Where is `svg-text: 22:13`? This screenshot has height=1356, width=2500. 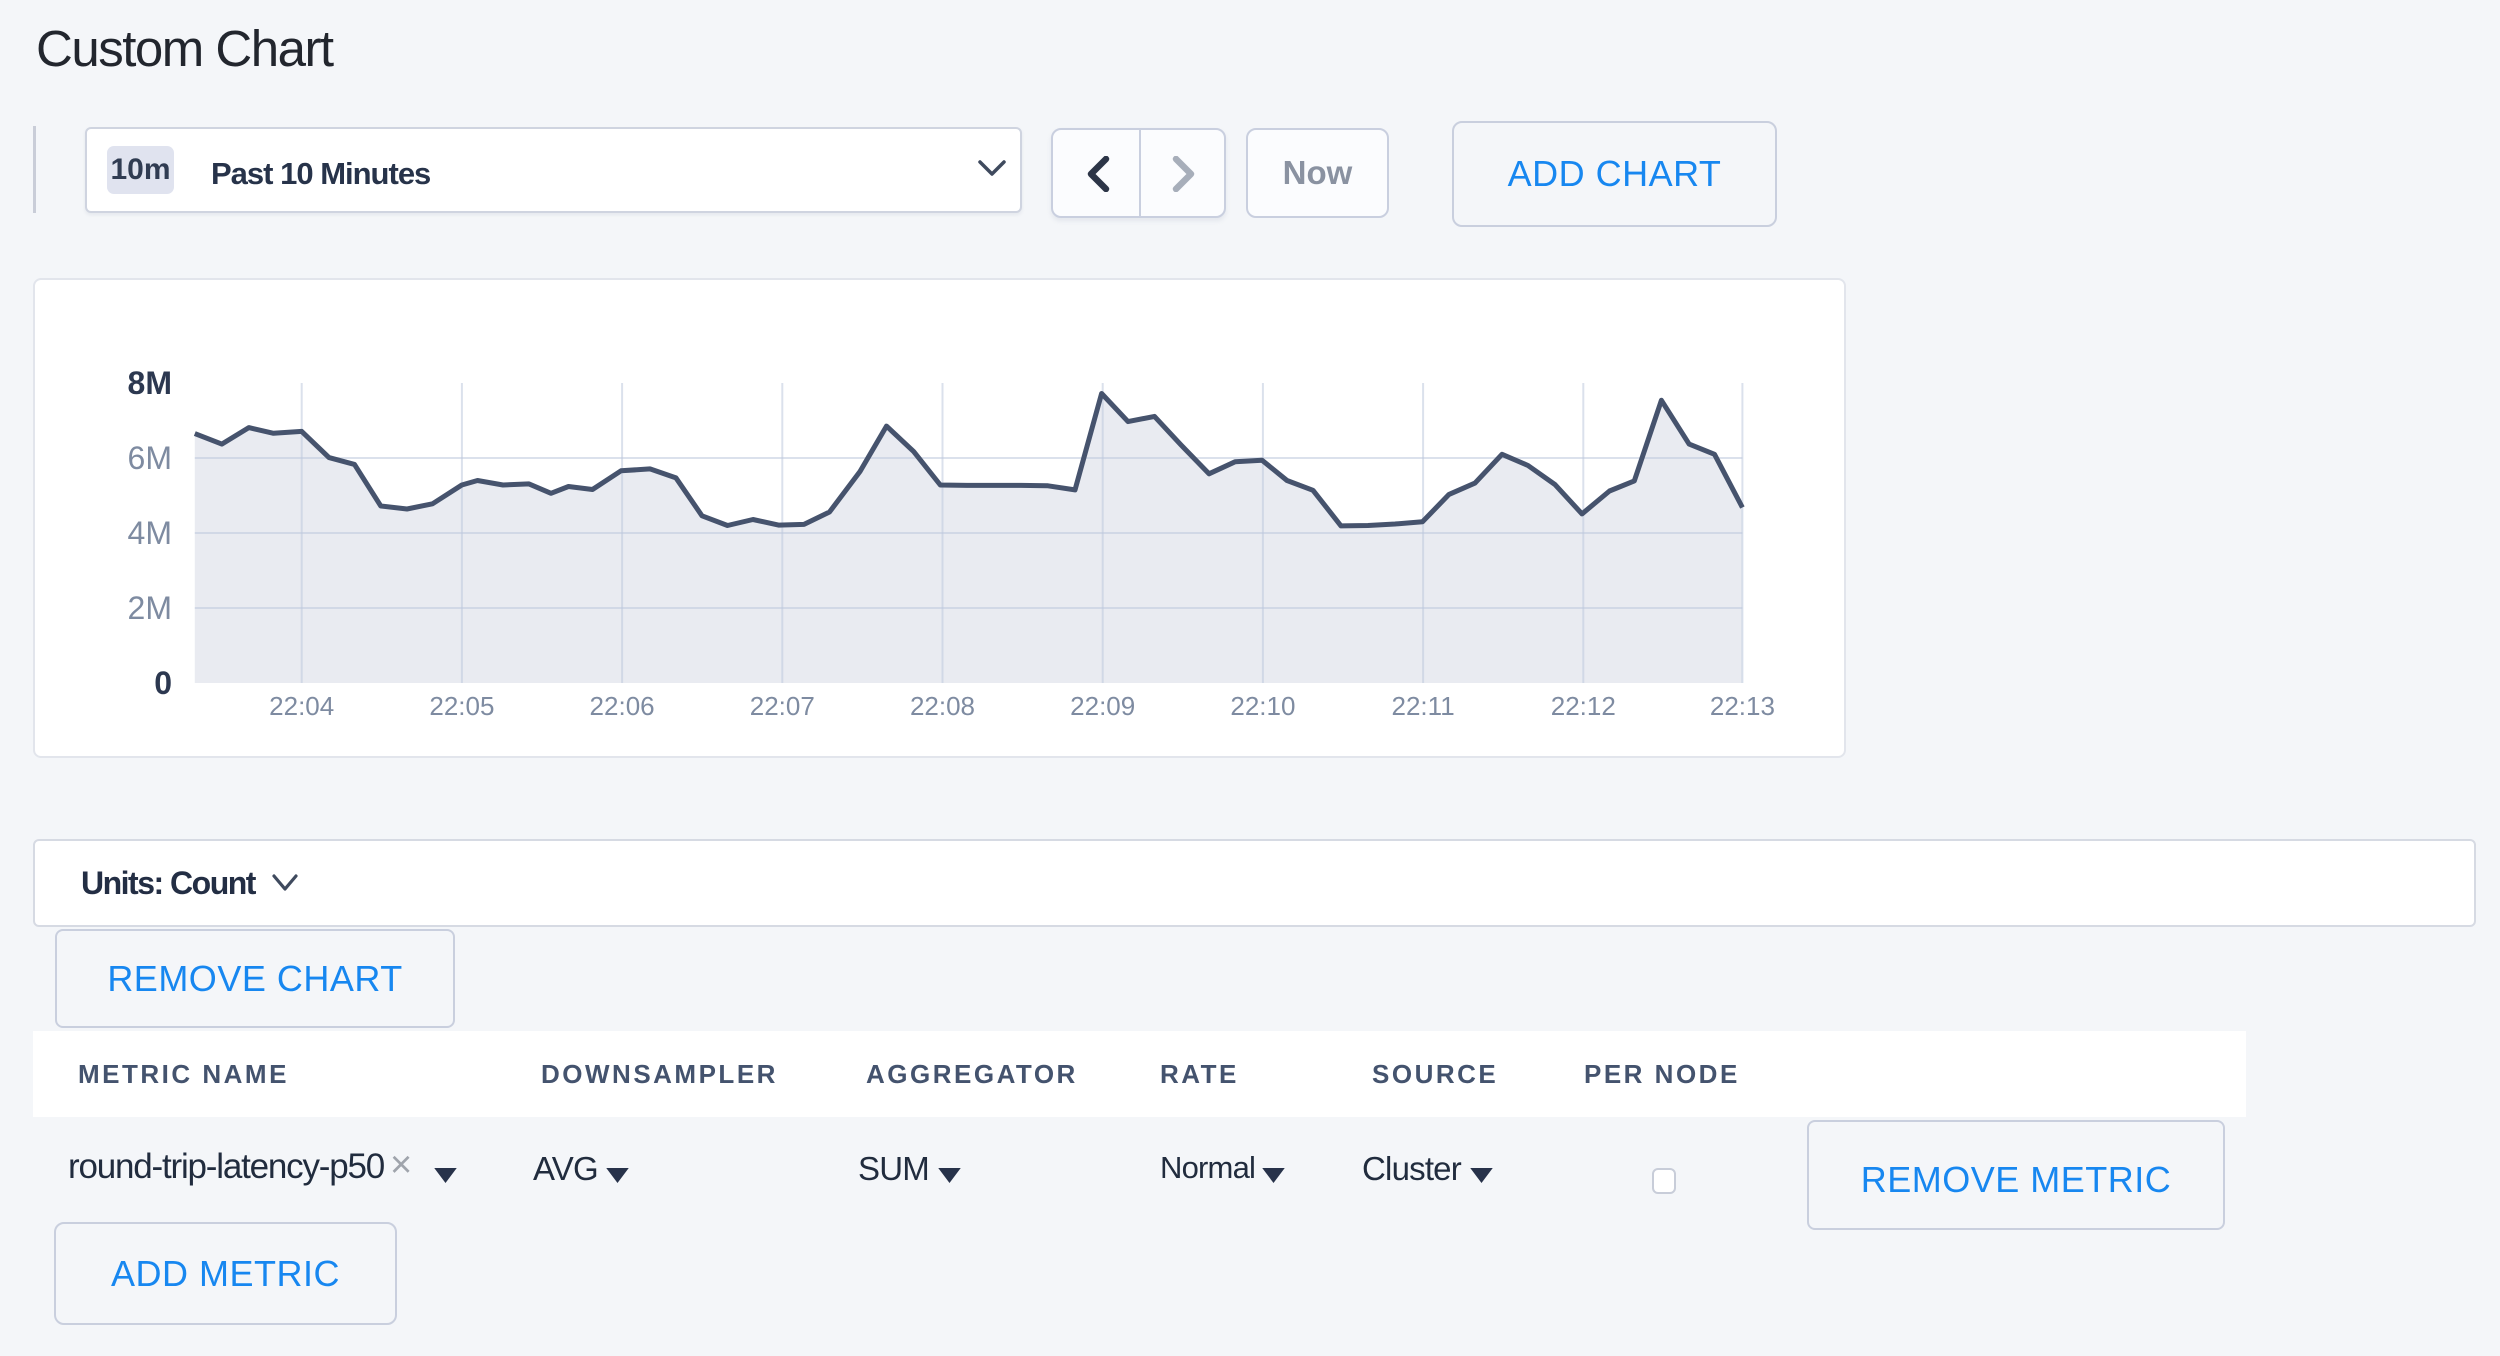
svg-text: 22:13 is located at coordinates (1742, 706).